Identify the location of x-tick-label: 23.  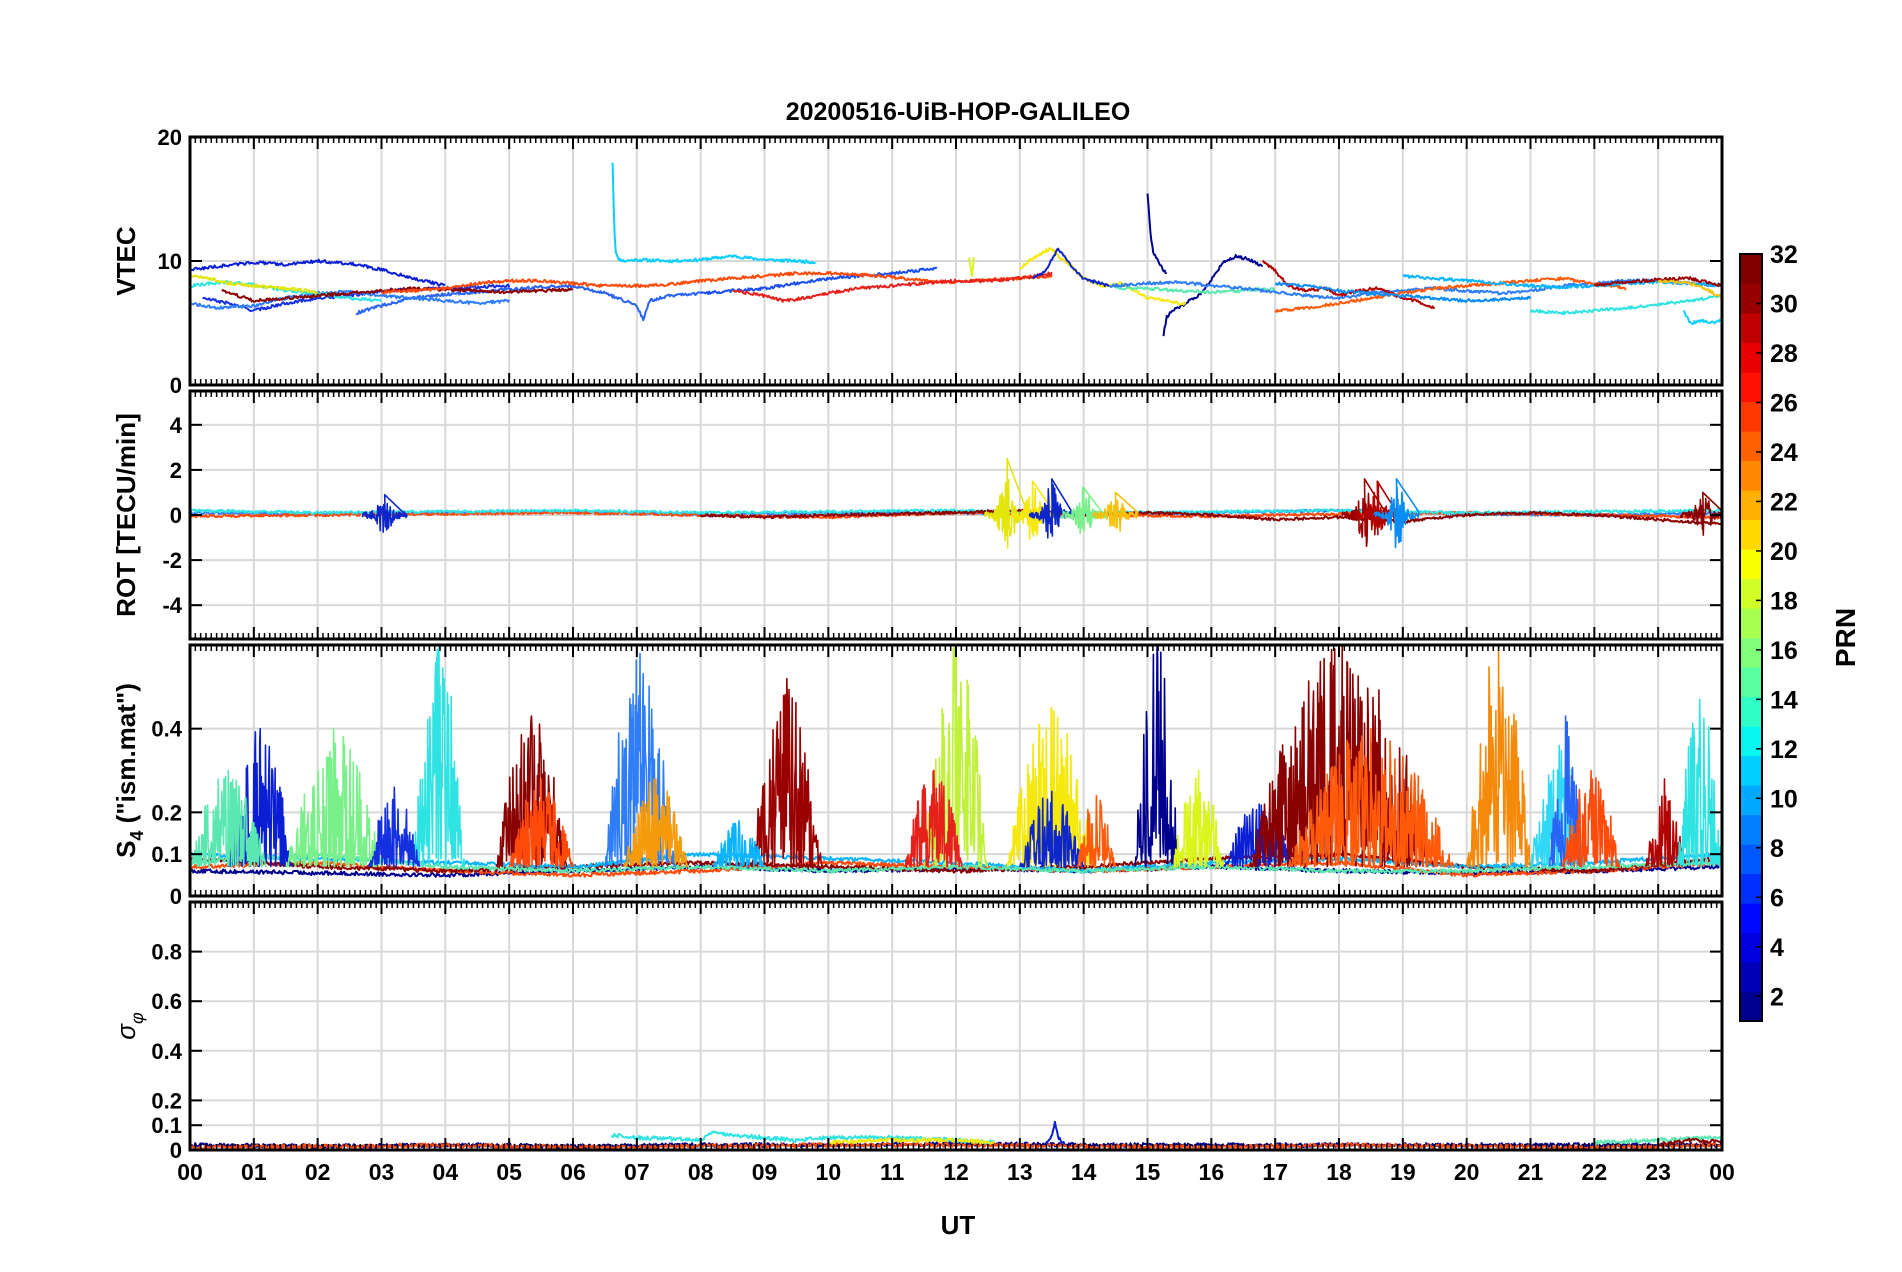
(1658, 1172).